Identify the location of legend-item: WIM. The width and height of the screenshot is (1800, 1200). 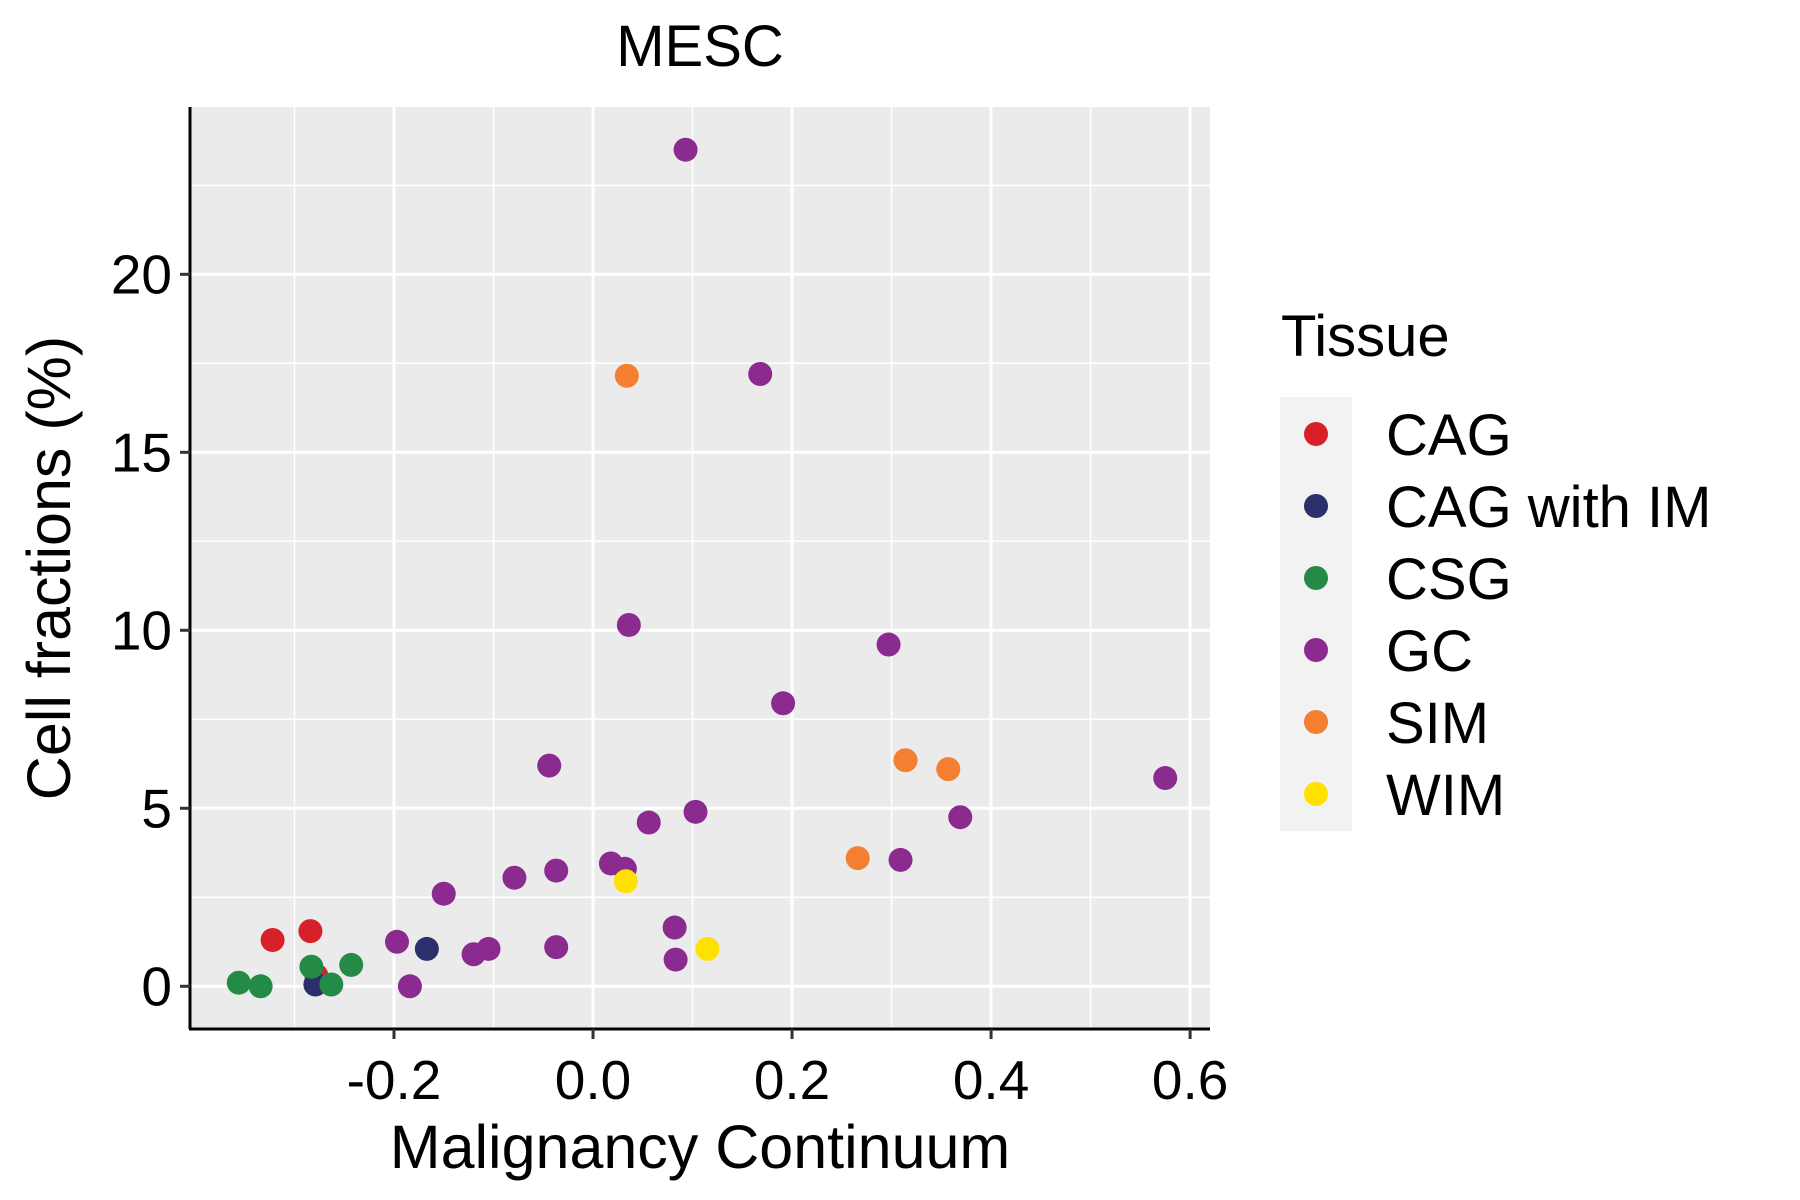
(1404, 795).